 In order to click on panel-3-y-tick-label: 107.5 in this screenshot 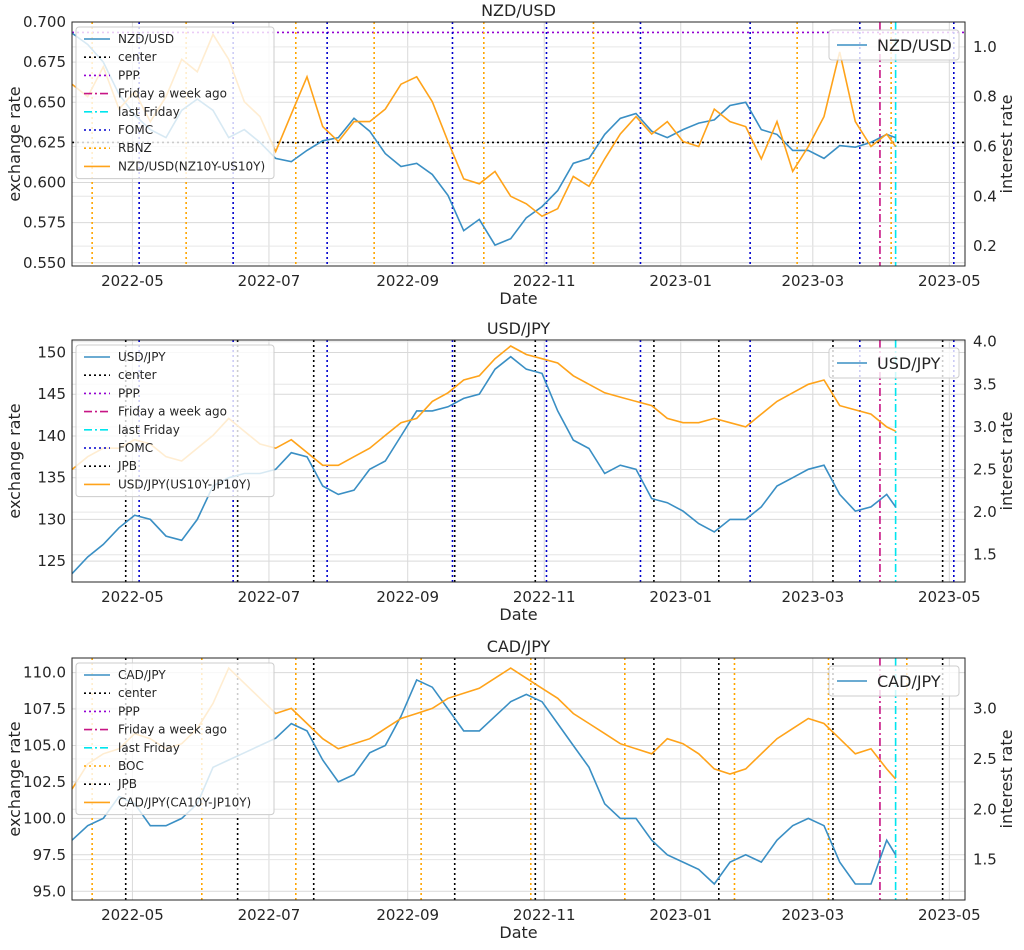, I will do `click(44, 709)`.